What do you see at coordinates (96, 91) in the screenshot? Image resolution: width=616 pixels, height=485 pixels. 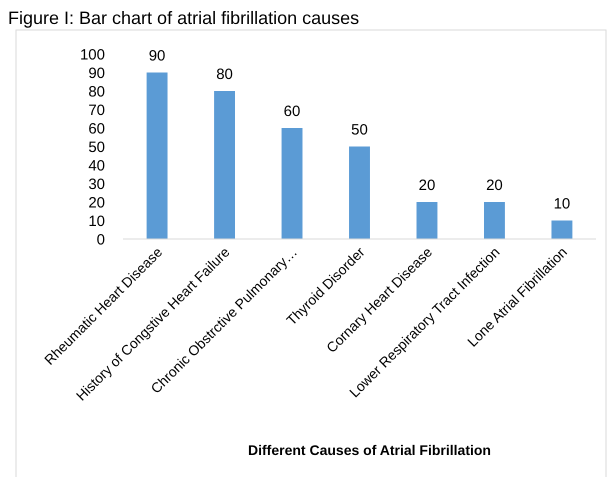 I see `y-tick-label: 80` at bounding box center [96, 91].